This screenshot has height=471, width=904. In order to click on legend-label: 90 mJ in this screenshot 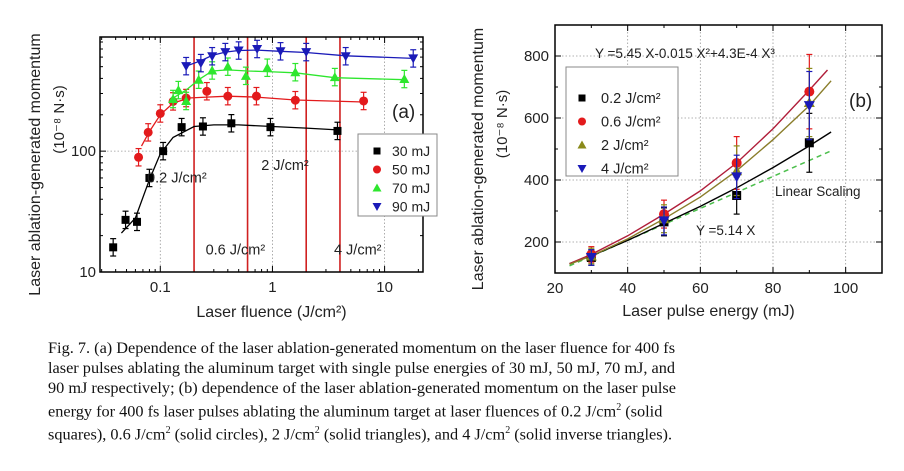, I will do `click(411, 207)`.